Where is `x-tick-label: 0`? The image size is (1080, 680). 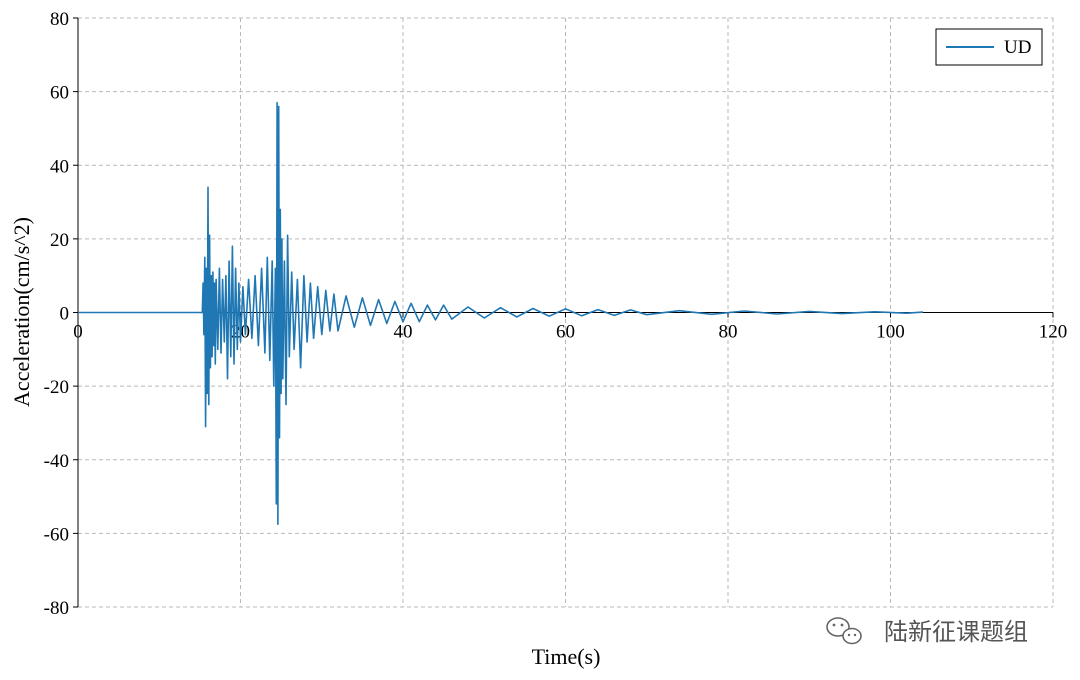
x-tick-label: 0 is located at coordinates (78, 332).